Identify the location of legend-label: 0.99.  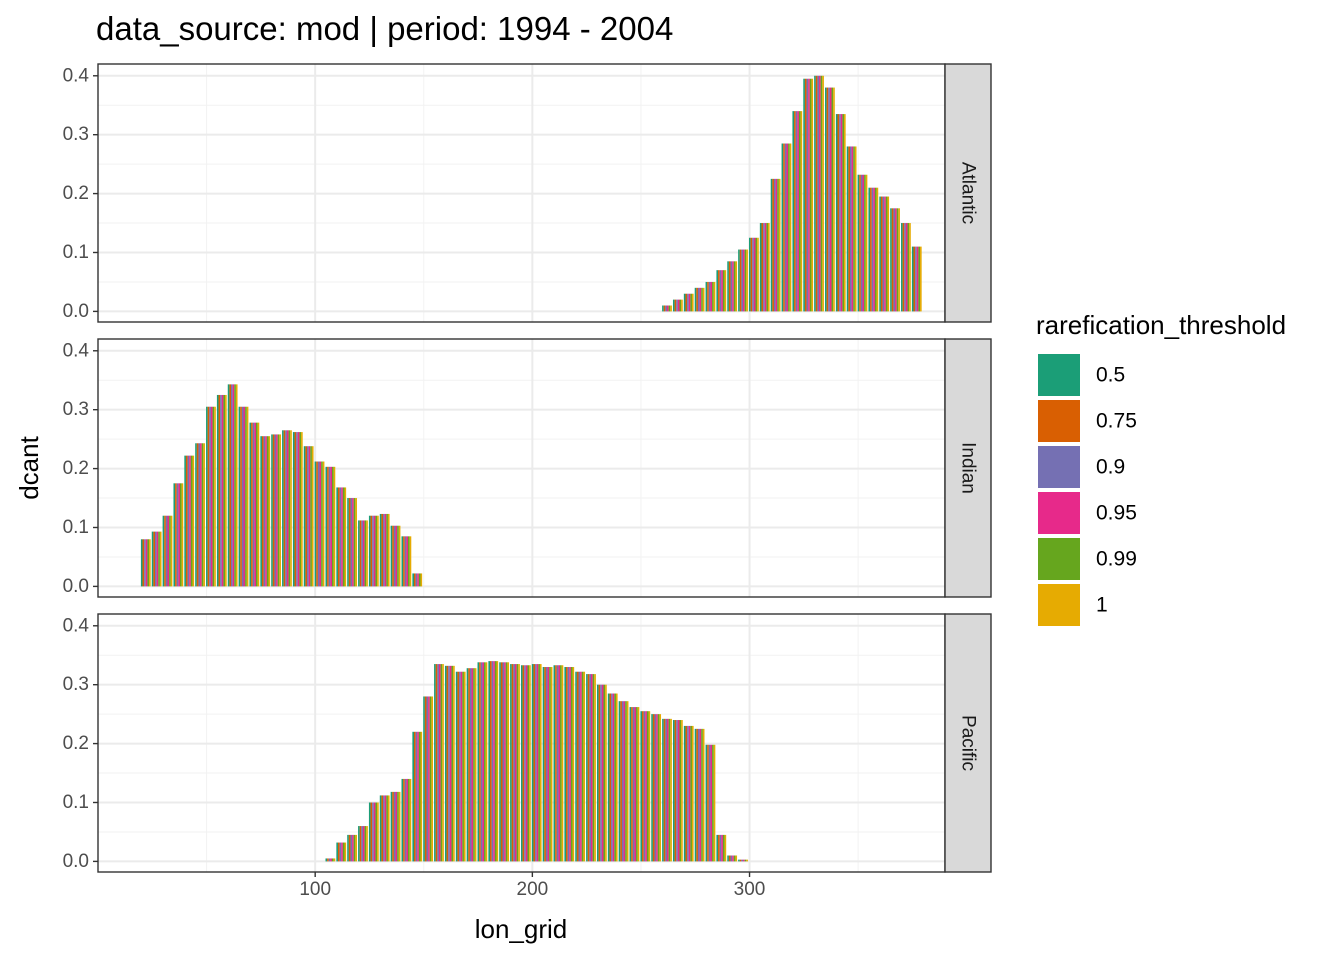
(1116, 559).